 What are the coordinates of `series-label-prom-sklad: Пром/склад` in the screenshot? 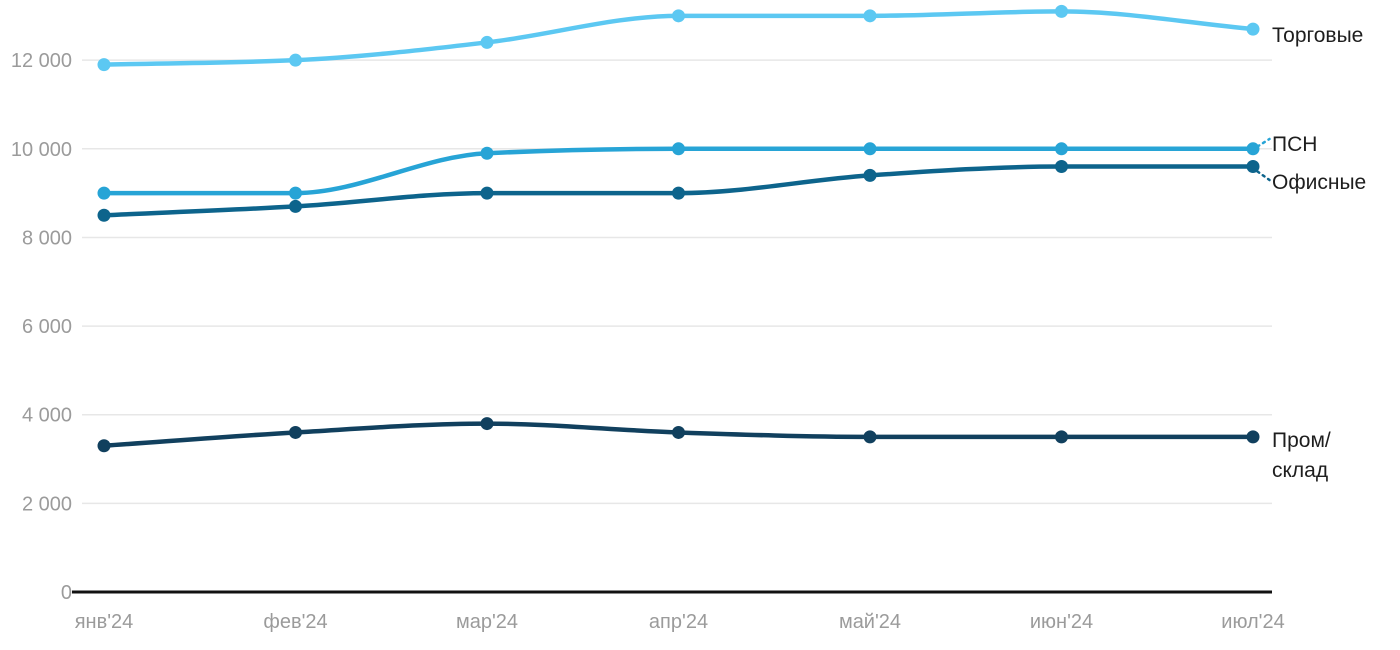 It's located at (1301, 456).